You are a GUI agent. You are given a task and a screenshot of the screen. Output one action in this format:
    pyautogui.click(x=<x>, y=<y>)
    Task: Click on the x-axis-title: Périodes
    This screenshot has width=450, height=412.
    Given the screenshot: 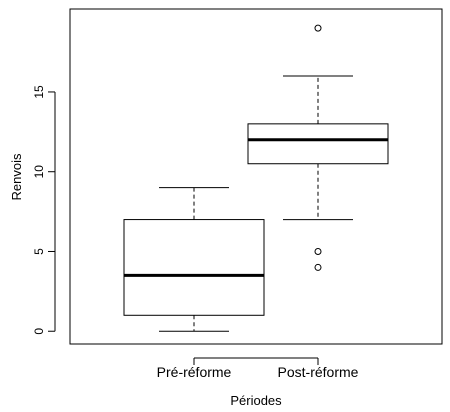 What is the action you would take?
    pyautogui.click(x=256, y=400)
    